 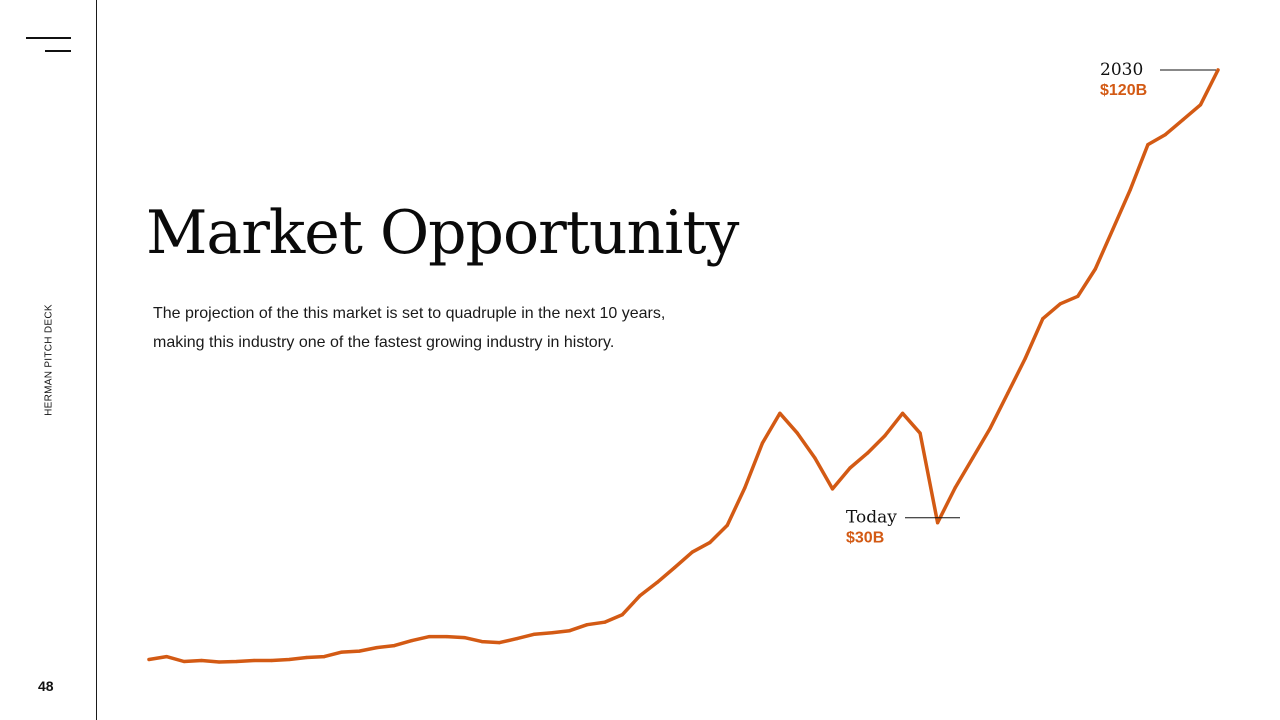 What do you see at coordinates (49, 46) in the screenshot?
I see `hamburger-menu-icon` at bounding box center [49, 46].